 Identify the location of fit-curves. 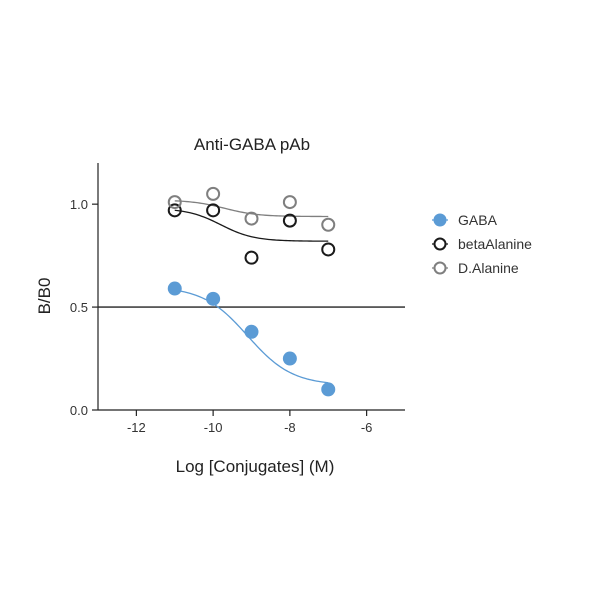
(251, 292).